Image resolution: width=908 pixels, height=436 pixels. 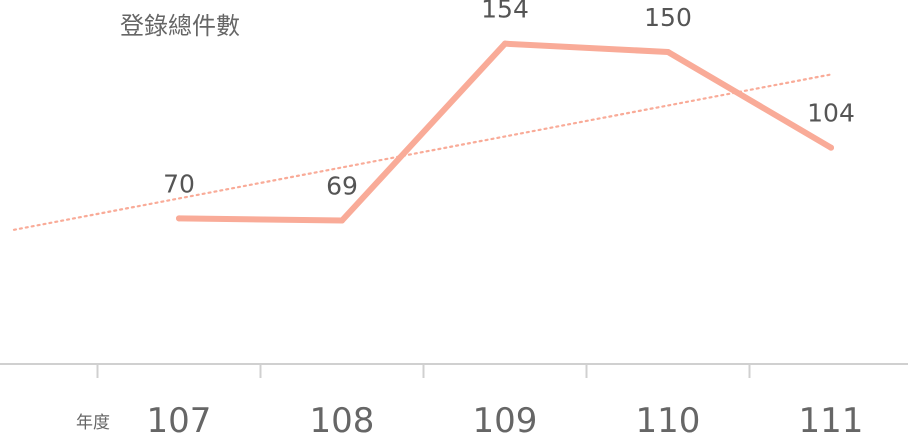 I want to click on x-tick-label: 107, so click(x=179, y=418).